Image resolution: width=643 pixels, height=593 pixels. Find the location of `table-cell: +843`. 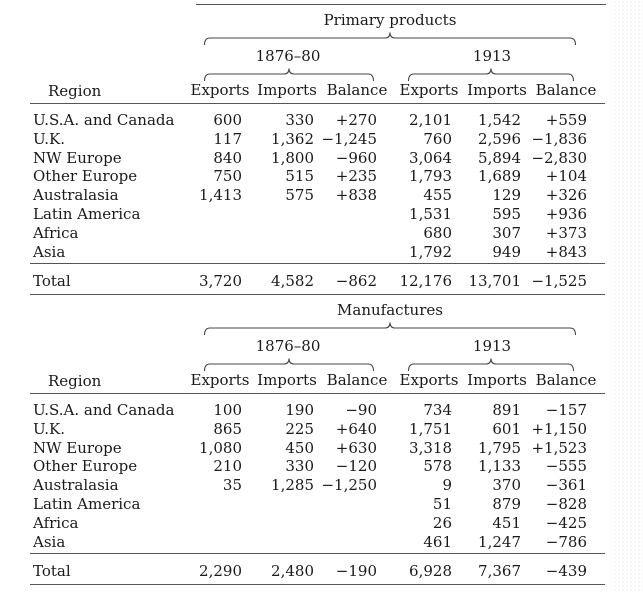

table-cell: +843 is located at coordinates (566, 251).